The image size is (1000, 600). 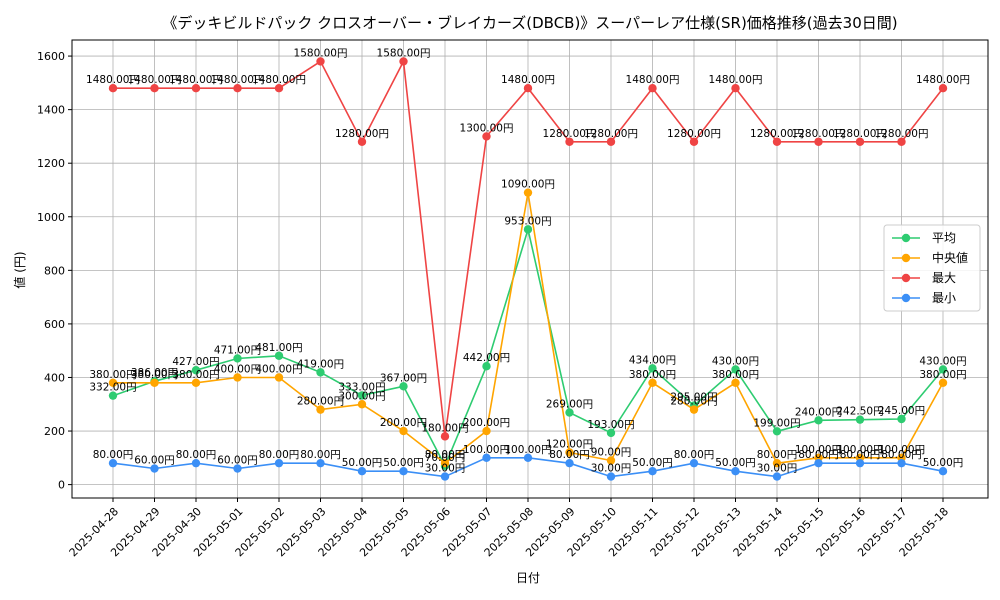 What do you see at coordinates (901, 411) in the screenshot?
I see `data-label: 245.00円` at bounding box center [901, 411].